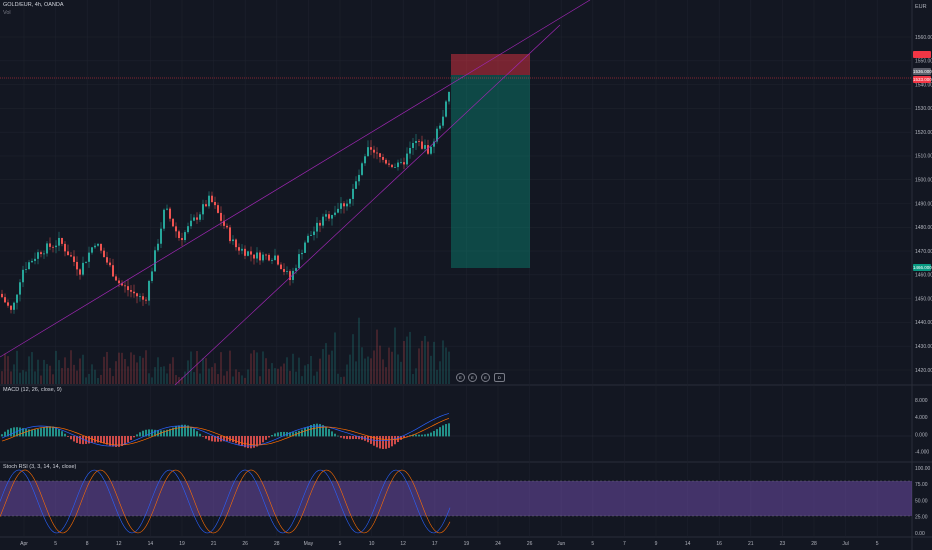 The image size is (932, 550). I want to click on stoch-tick-label: 75.00, so click(921, 485).